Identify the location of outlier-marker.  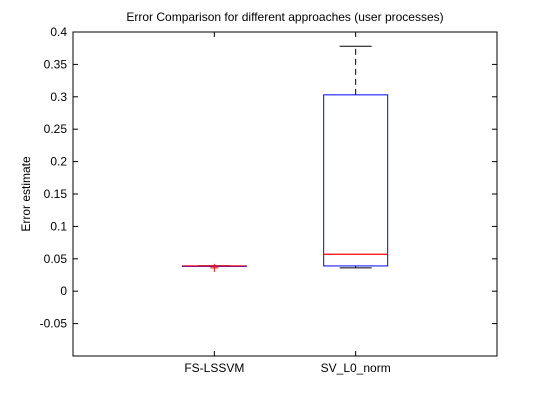
(214, 267).